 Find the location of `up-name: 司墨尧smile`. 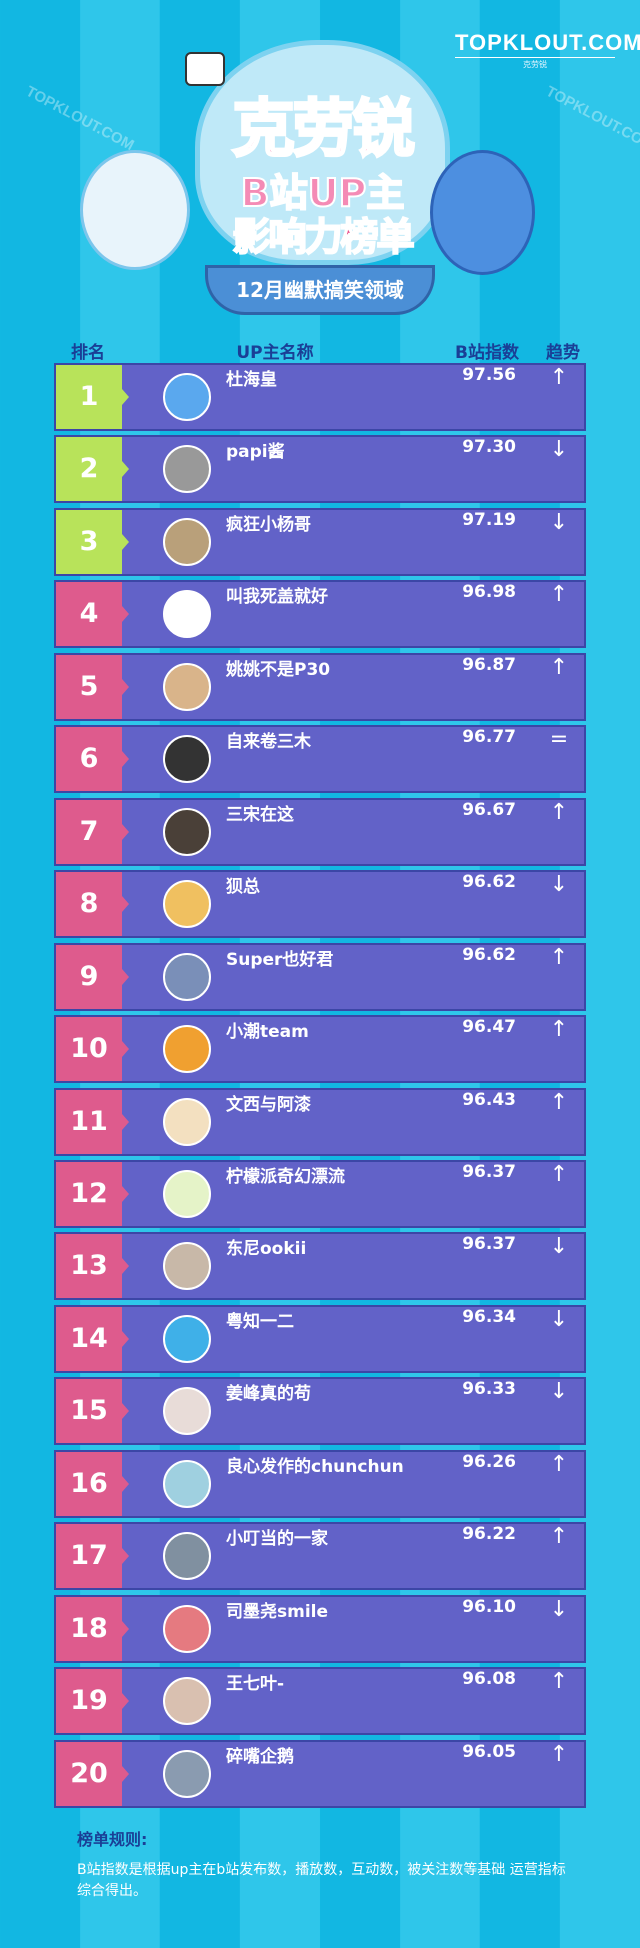

up-name: 司墨尧smile is located at coordinates (277, 1611).